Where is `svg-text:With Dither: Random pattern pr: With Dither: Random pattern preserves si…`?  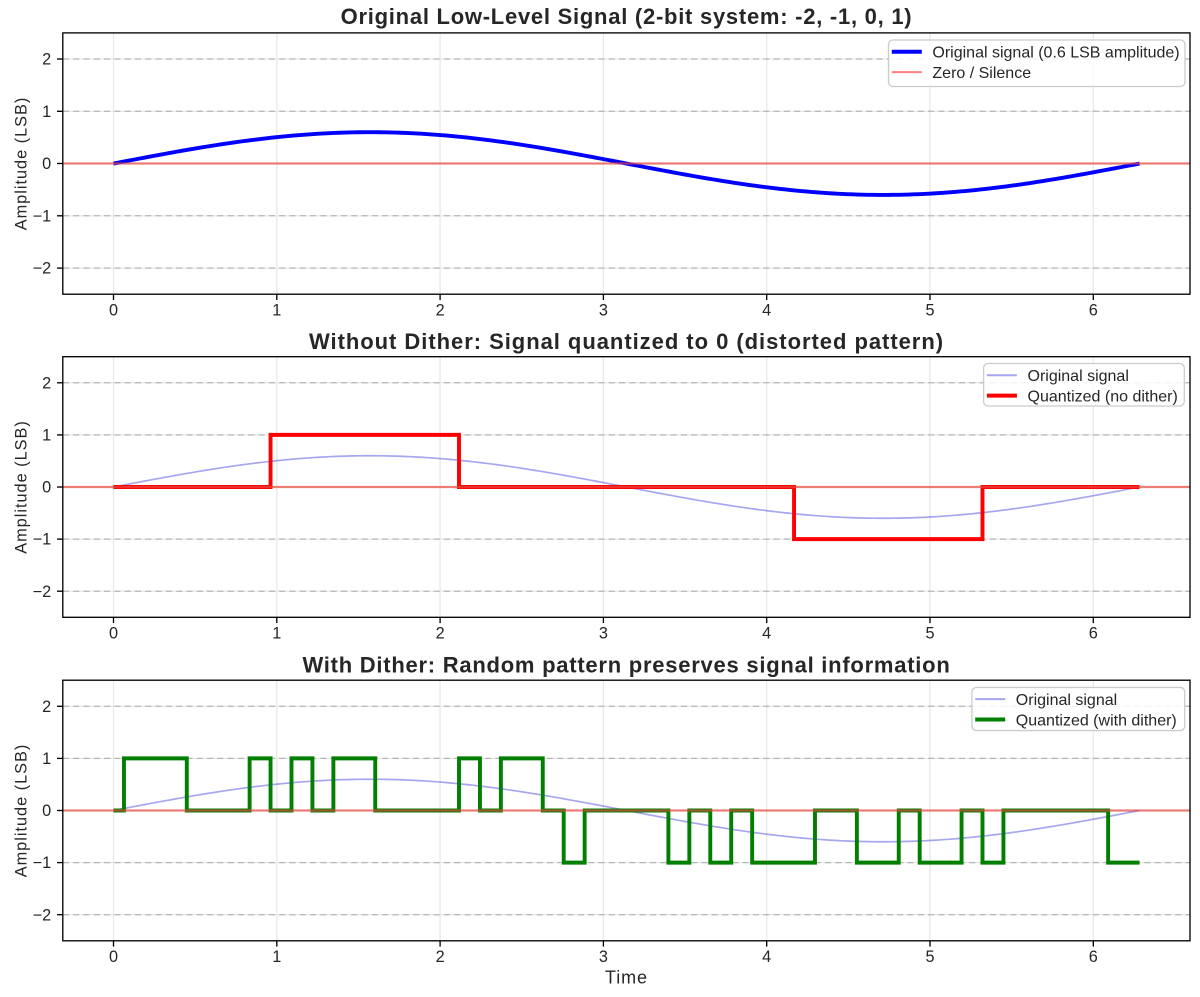
svg-text:With Dither: Random pattern pr: With Dither: Random pattern preserves si… is located at coordinates (626, 665).